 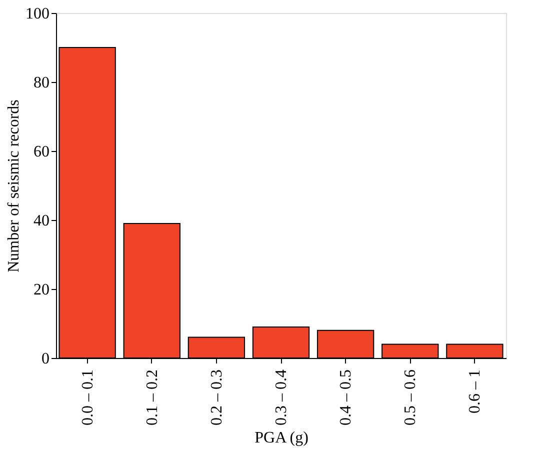 I want to click on x-tick-label: 0.1 – 0.2, so click(x=152, y=398).